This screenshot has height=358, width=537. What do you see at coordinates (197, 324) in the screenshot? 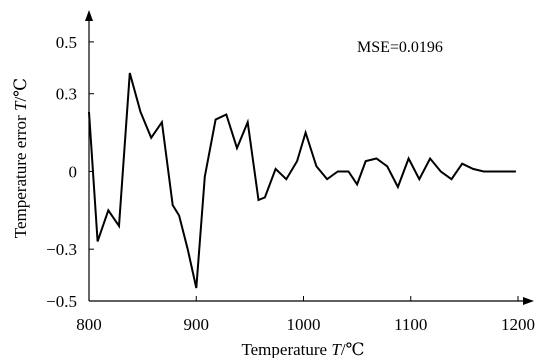
I see `x-tick-label: 900` at bounding box center [197, 324].